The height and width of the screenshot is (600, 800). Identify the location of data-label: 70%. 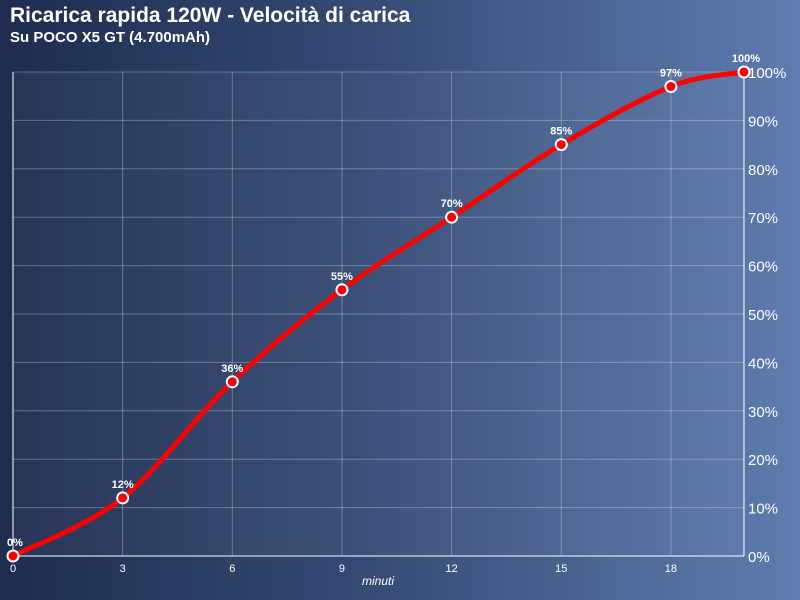
(452, 204).